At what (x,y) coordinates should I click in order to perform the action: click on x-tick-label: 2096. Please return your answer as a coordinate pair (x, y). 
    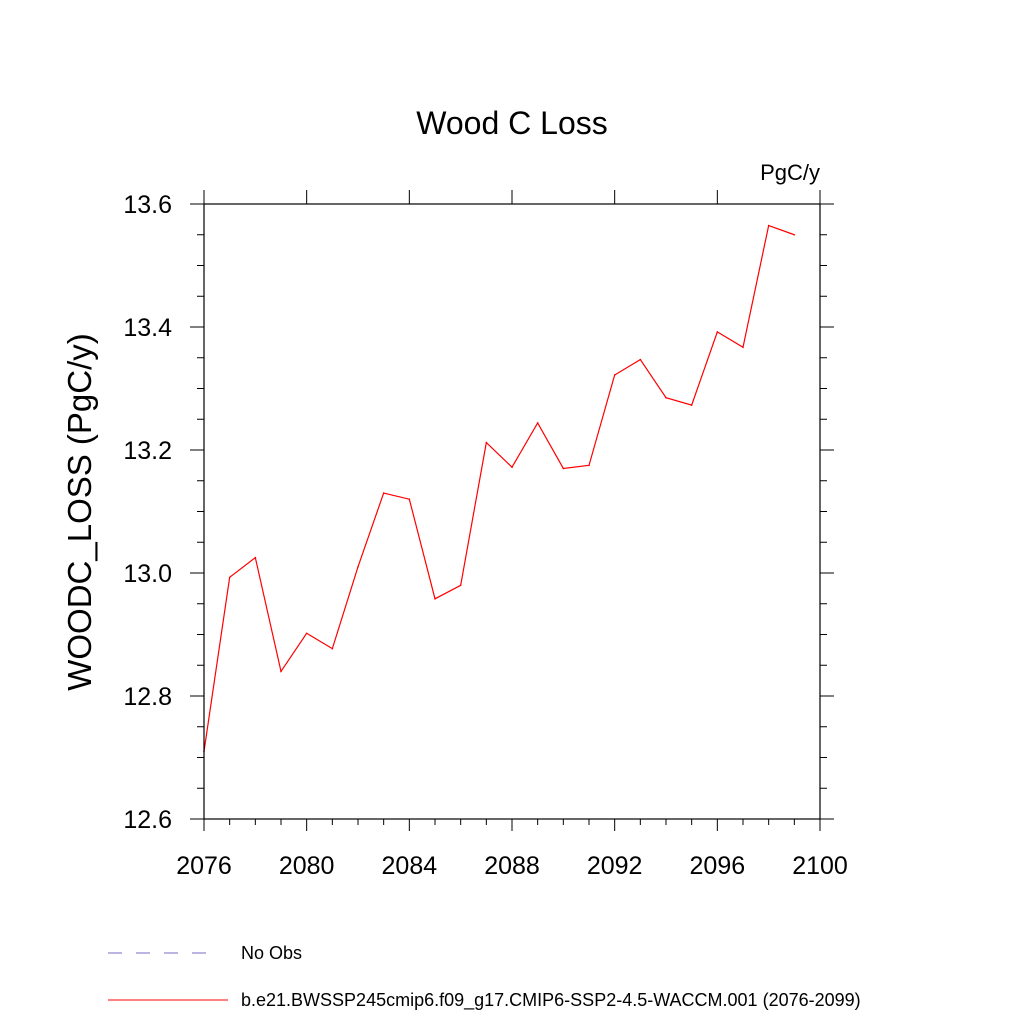
    Looking at the image, I should click on (718, 866).